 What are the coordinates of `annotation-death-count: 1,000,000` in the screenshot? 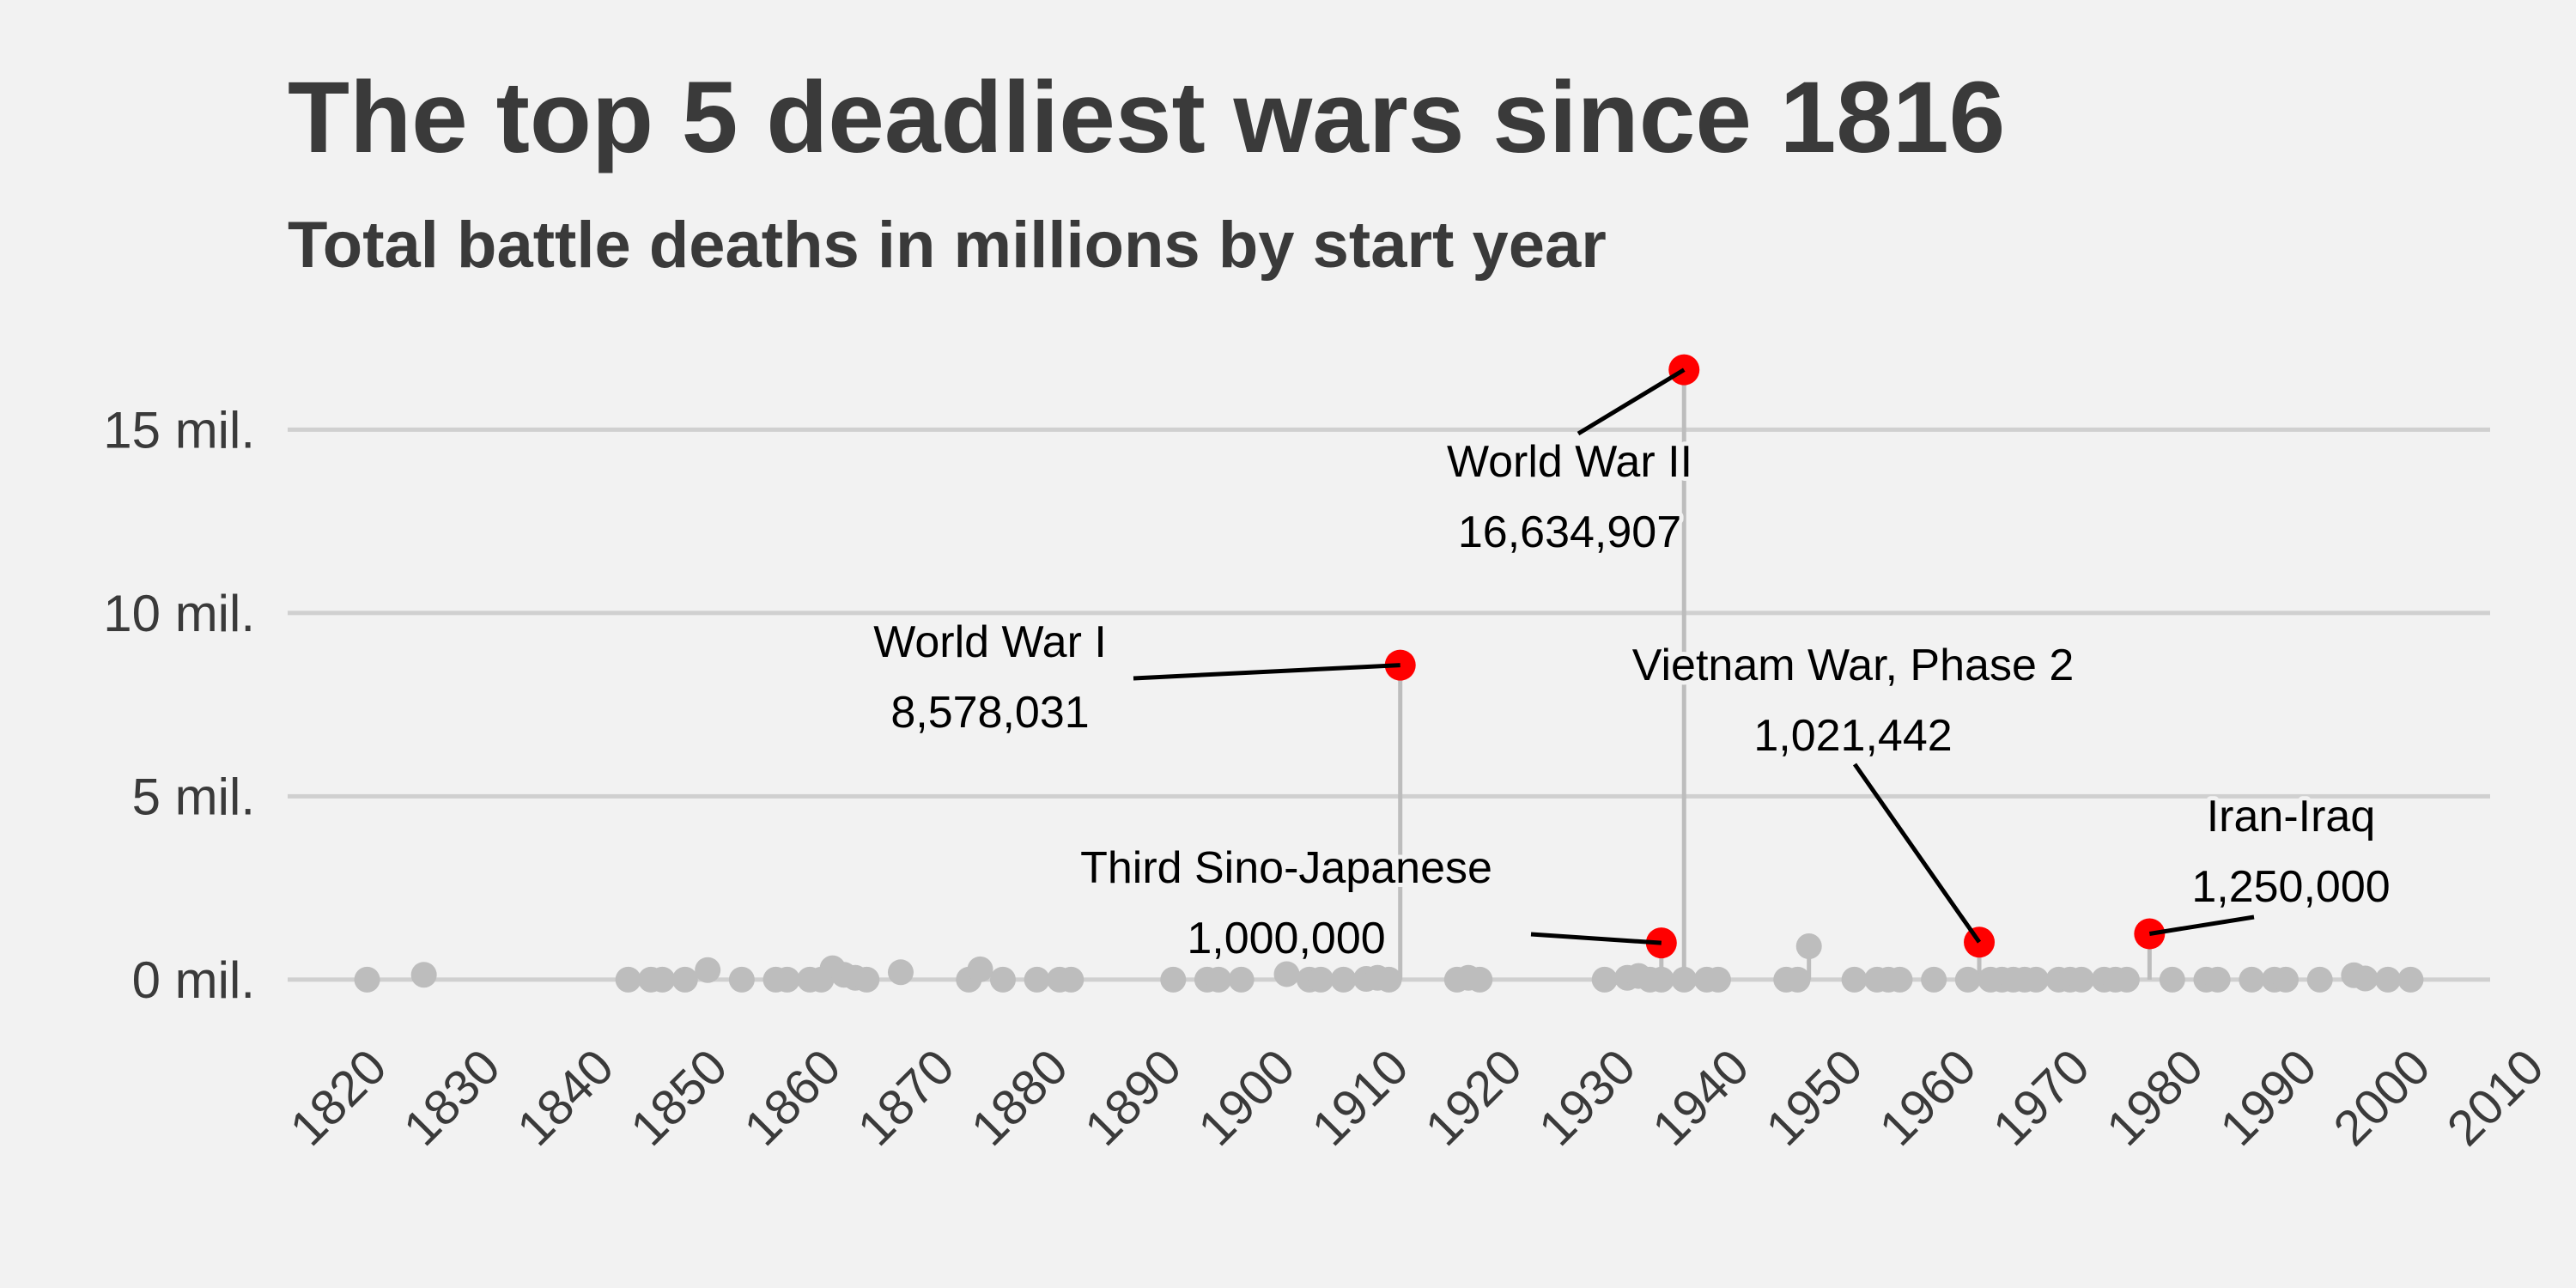 It's located at (1286, 939).